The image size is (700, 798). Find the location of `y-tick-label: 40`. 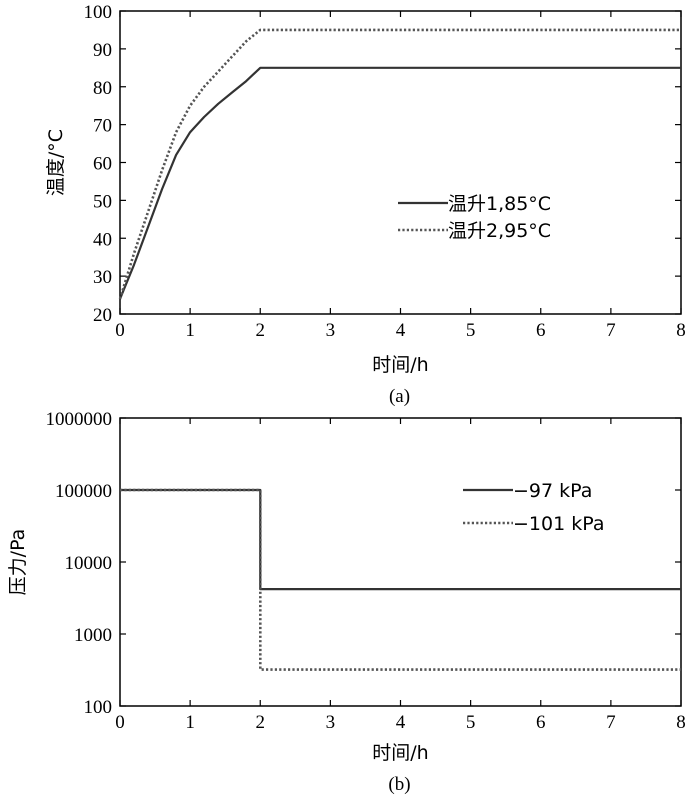

y-tick-label: 40 is located at coordinates (102, 239).